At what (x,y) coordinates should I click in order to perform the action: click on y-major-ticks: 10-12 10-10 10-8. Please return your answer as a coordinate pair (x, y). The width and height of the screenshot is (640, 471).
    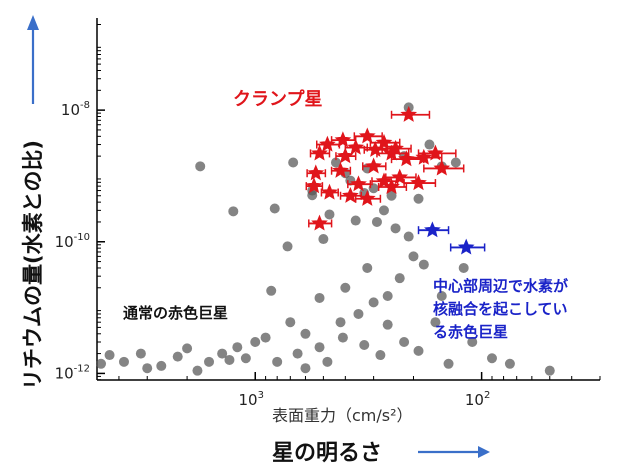
    Looking at the image, I should click on (80, 241).